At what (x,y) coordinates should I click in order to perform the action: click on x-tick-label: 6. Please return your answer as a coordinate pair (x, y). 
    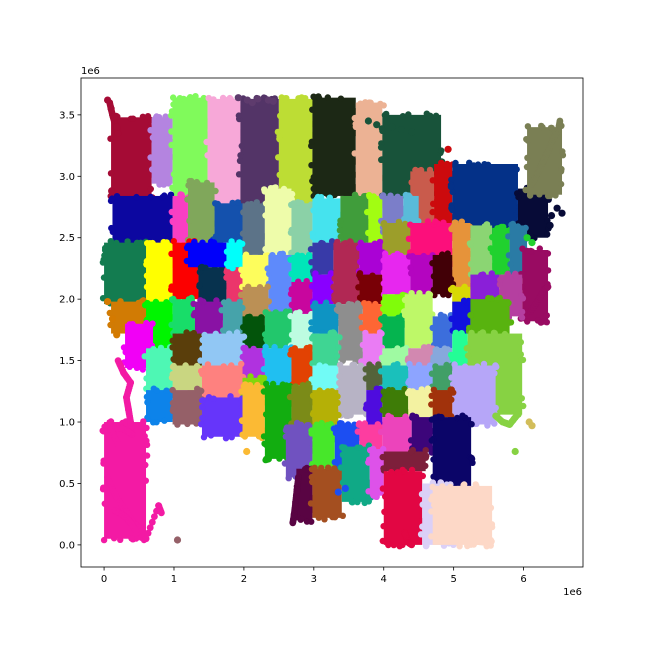
    Looking at the image, I should click on (523, 579).